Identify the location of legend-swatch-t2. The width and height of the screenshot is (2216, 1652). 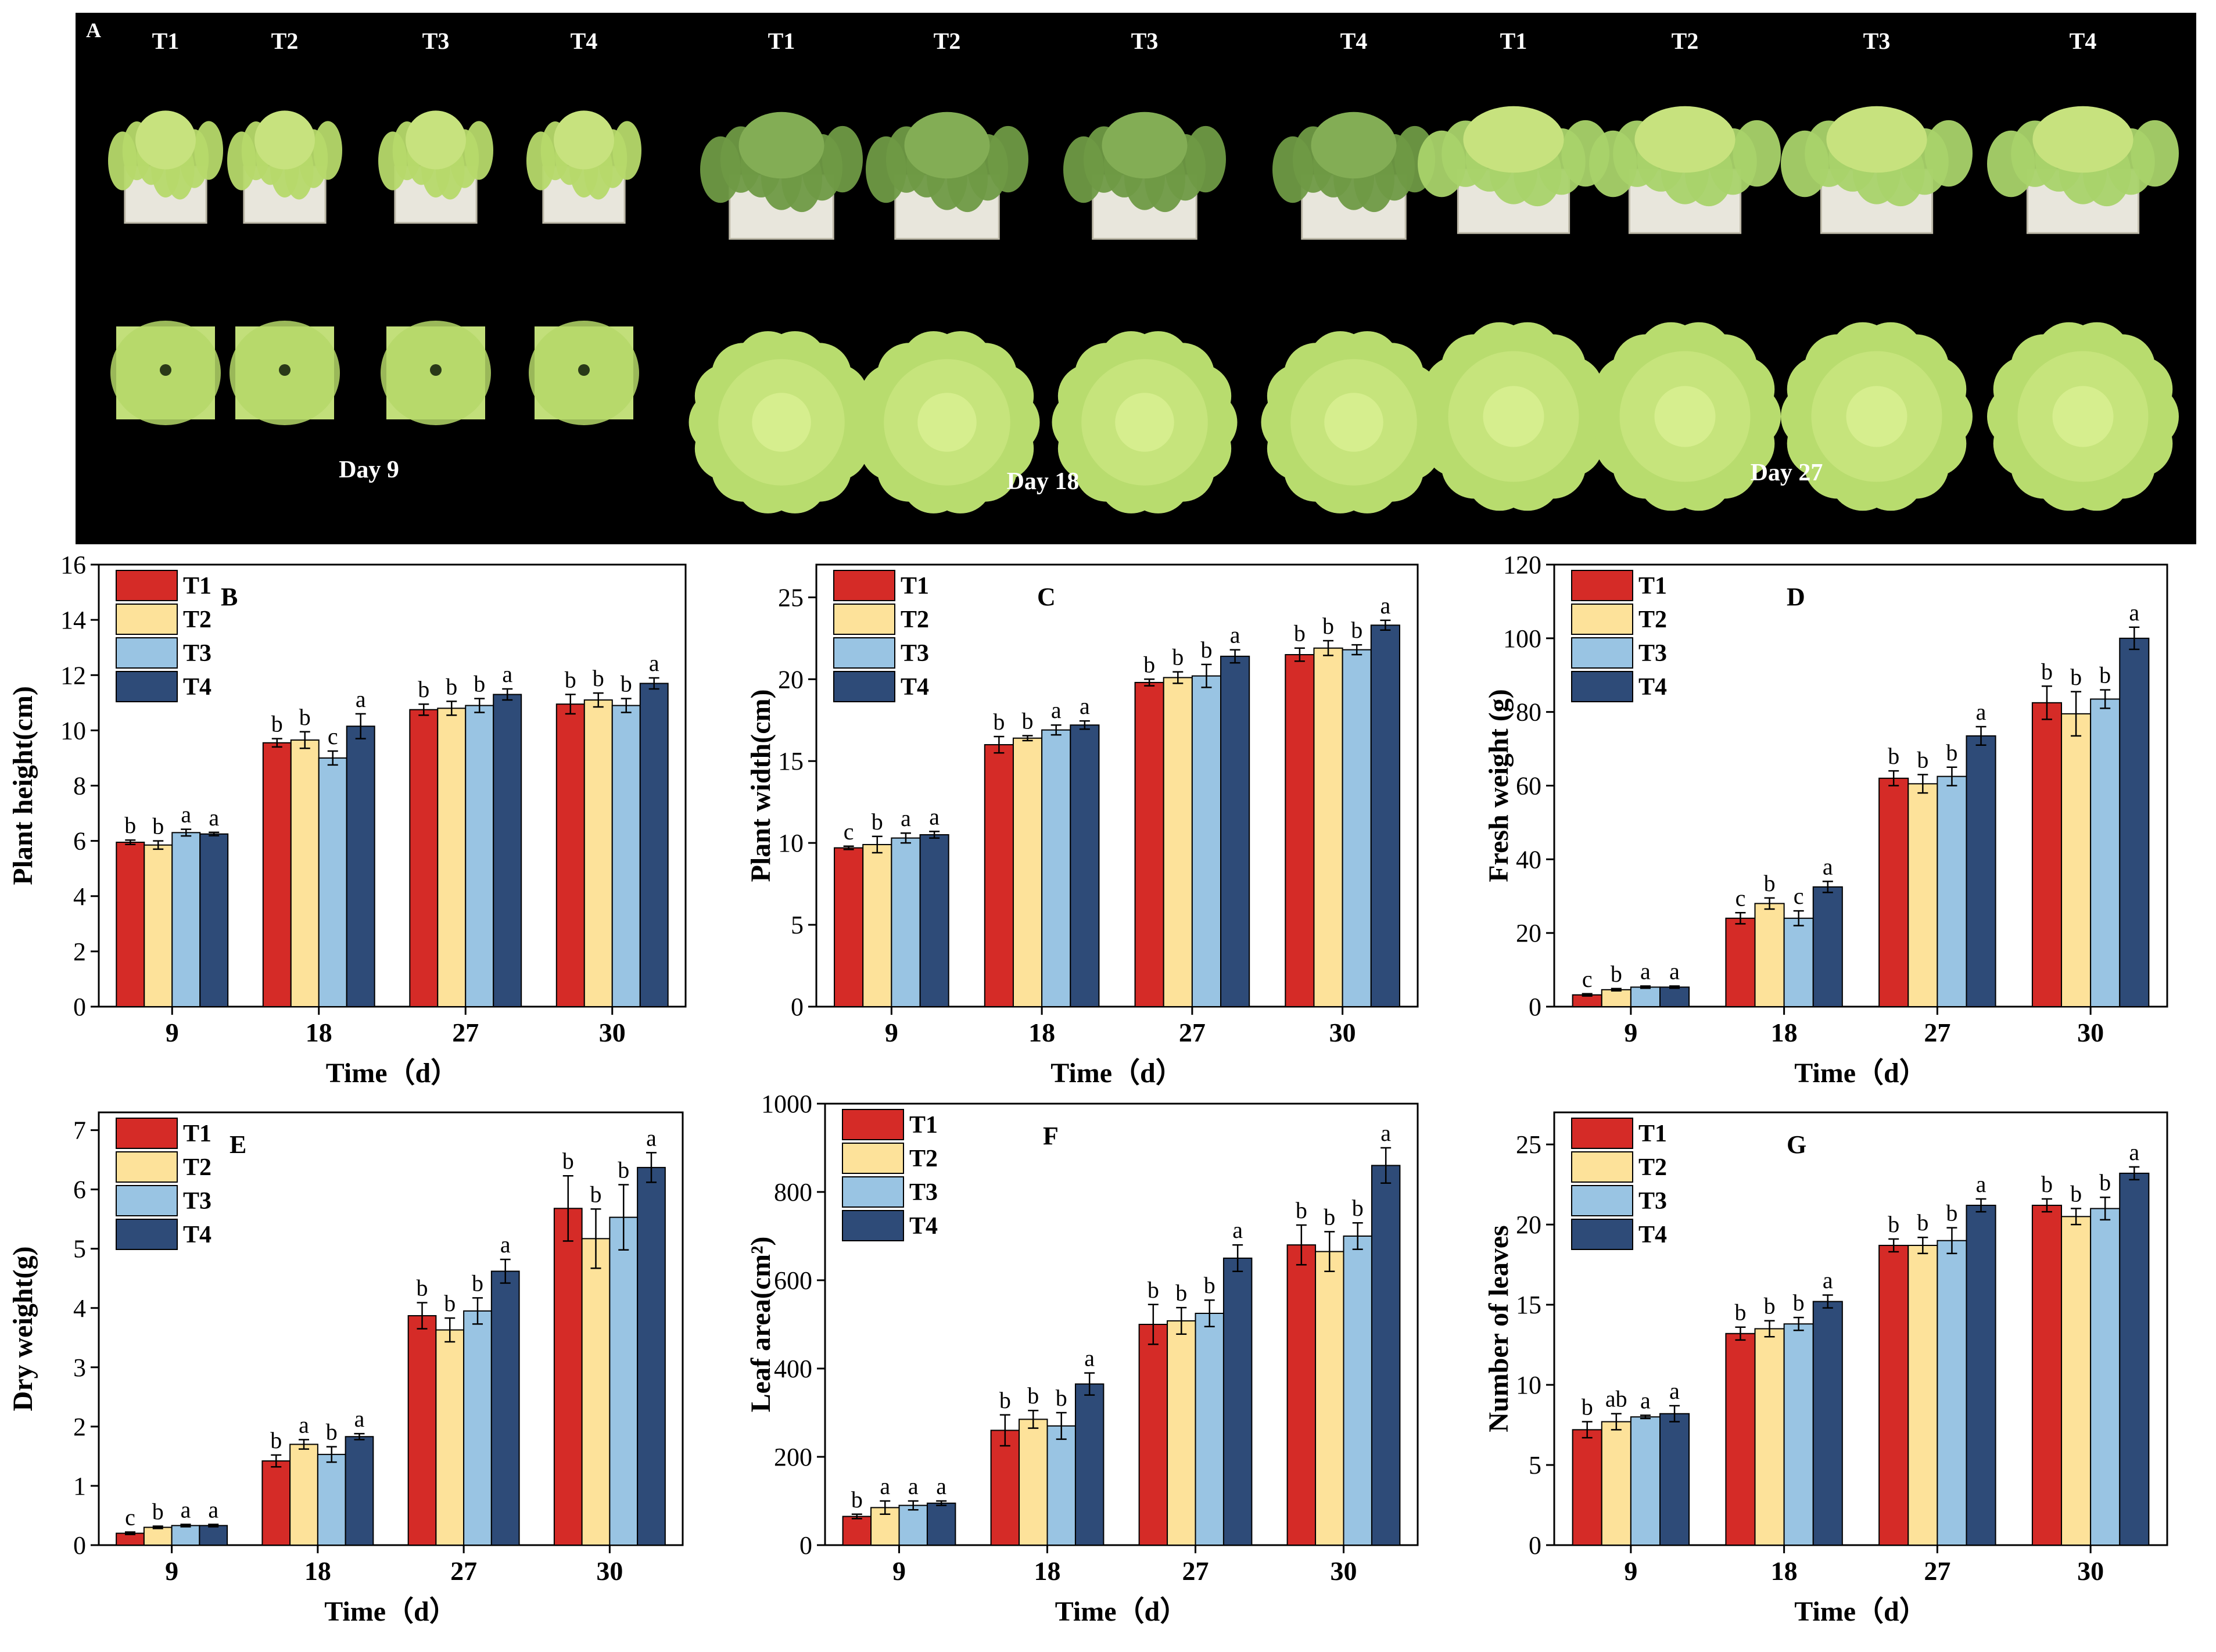
(873, 1158).